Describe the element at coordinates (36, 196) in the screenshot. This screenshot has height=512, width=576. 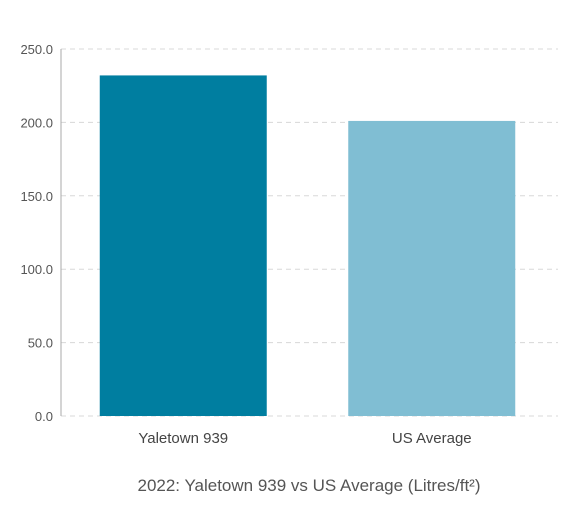
I see `y-tick-label: 150.0` at that location.